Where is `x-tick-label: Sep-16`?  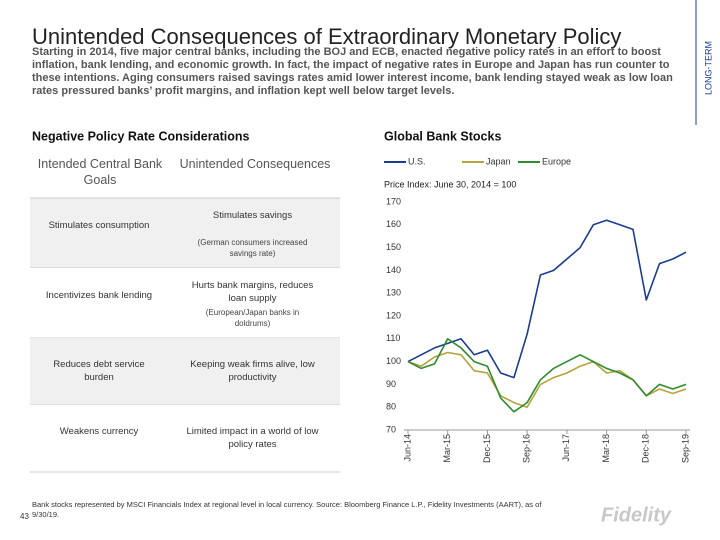 x-tick-label: Sep-16 is located at coordinates (527, 448).